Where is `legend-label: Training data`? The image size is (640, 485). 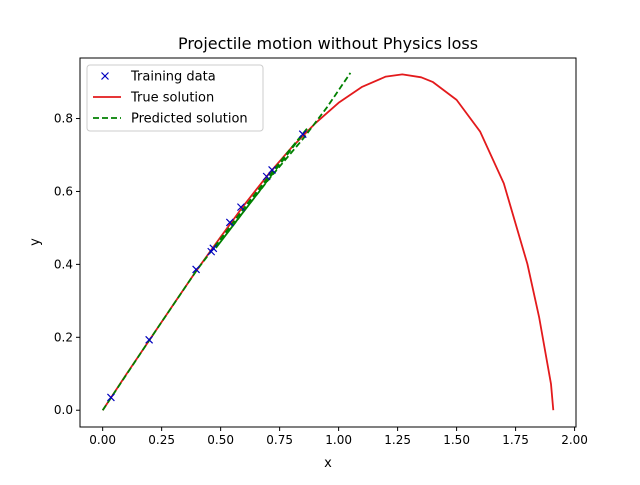
legend-label: Training data is located at coordinates (173, 77).